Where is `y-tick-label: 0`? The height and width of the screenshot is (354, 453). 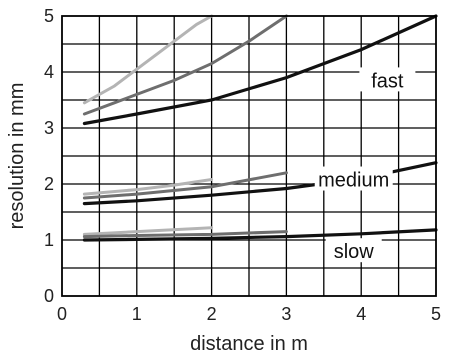
y-tick-label: 0 is located at coordinates (49, 296).